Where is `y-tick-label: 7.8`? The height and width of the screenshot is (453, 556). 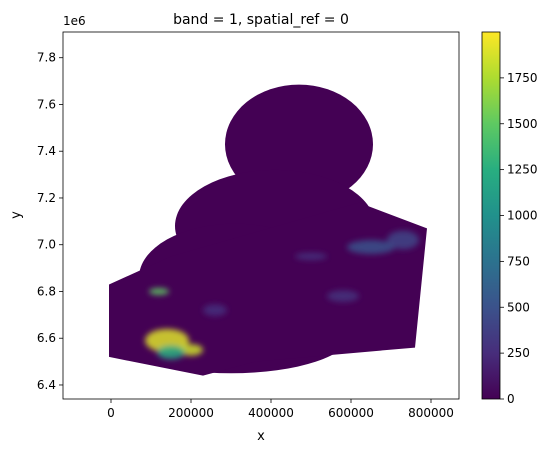 y-tick-label: 7.8 is located at coordinates (46, 58).